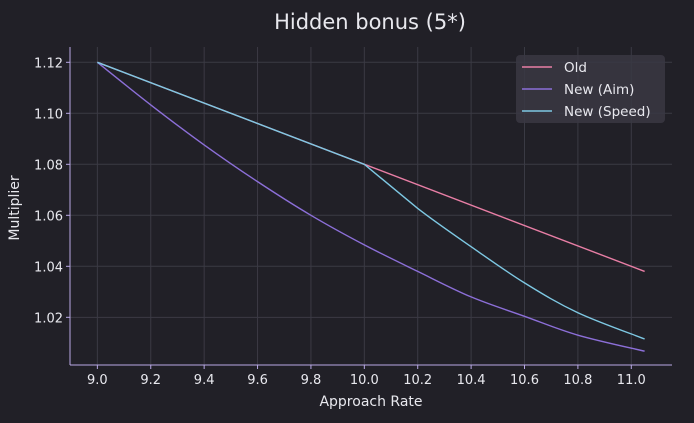 Image resolution: width=694 pixels, height=423 pixels. I want to click on x-tick-label: 9.2, so click(150, 380).